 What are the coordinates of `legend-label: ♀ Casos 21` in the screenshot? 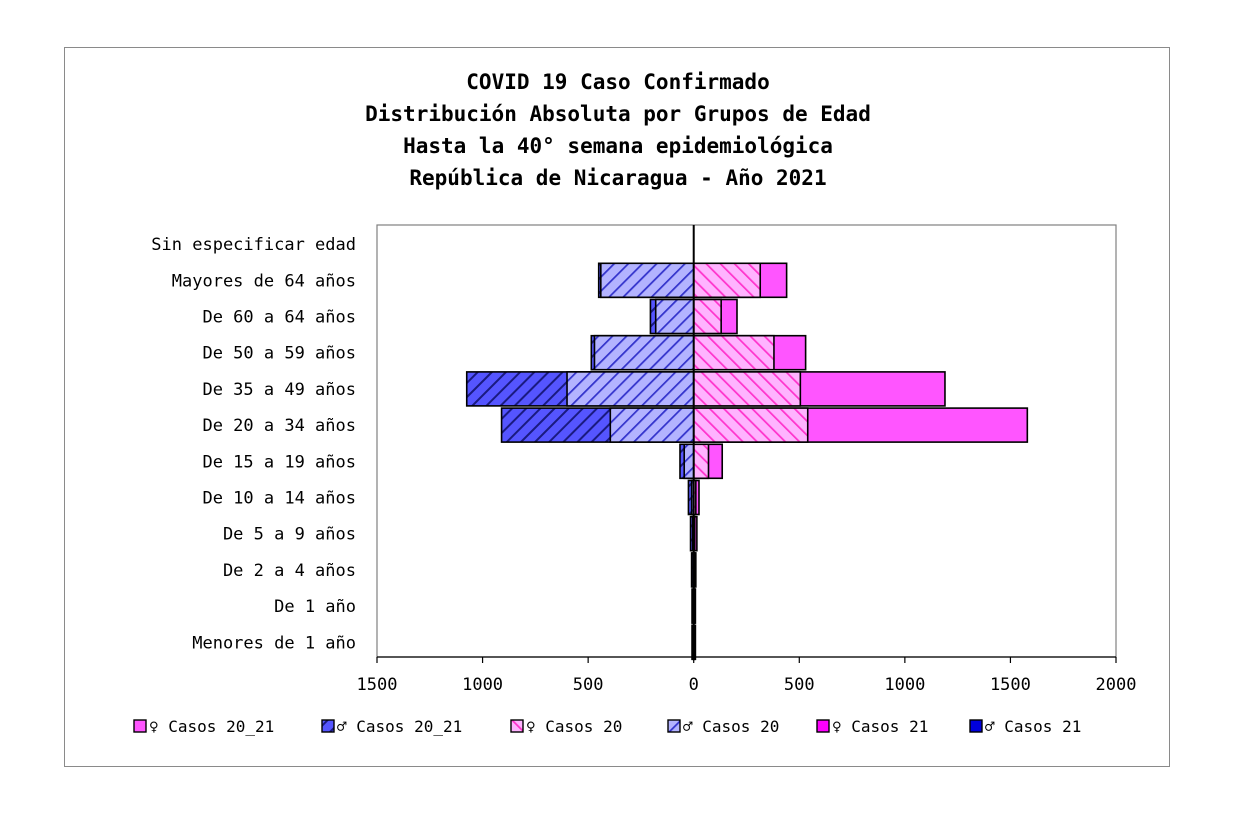 It's located at (880, 726).